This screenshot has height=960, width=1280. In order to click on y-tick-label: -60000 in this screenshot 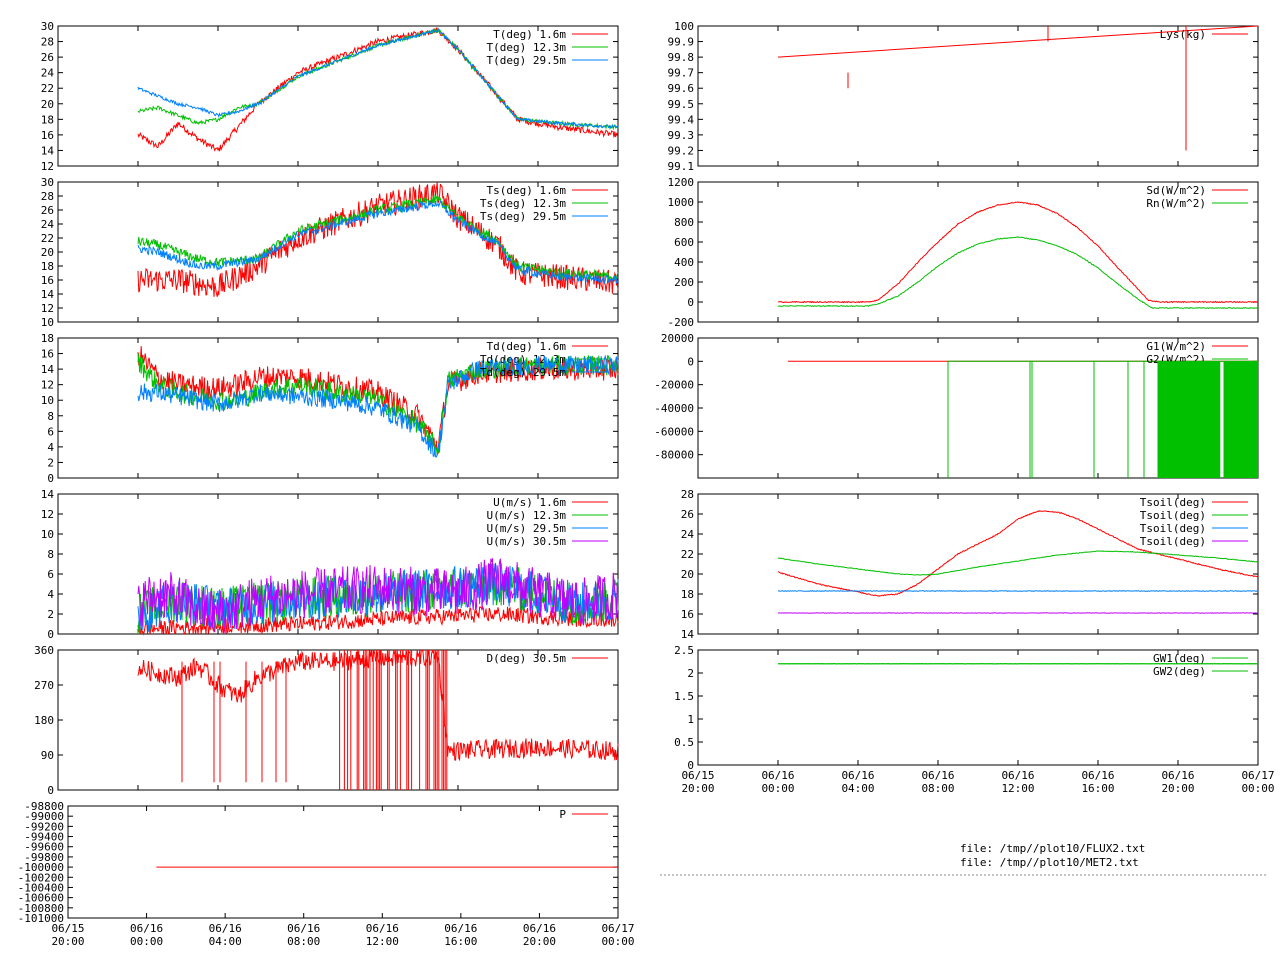, I will do `click(674, 431)`.